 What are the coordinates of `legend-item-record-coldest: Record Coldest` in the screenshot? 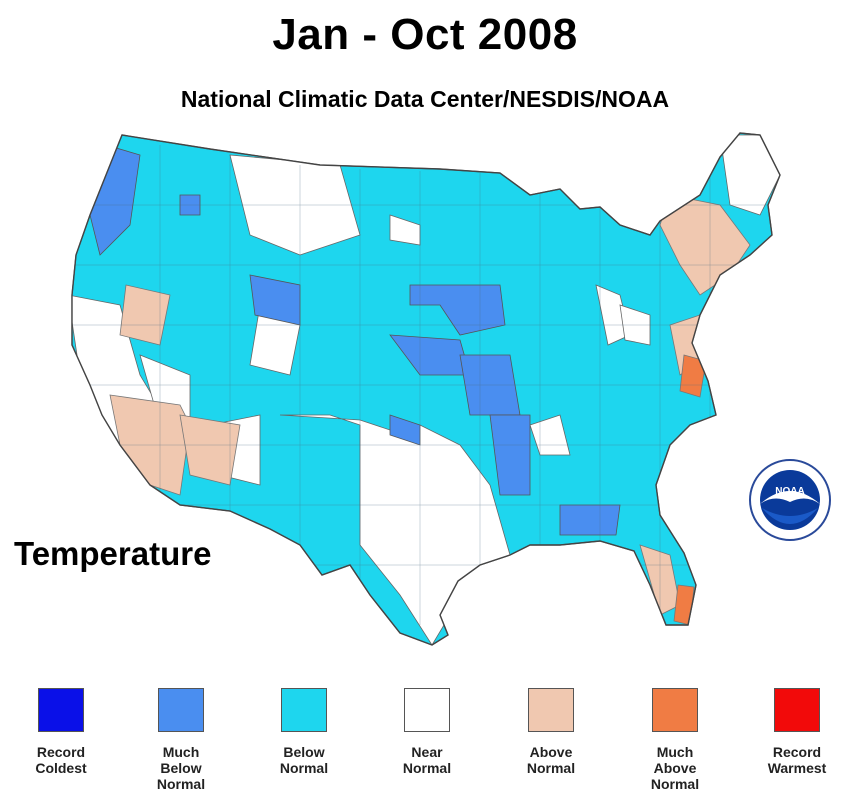 It's located at (61, 732).